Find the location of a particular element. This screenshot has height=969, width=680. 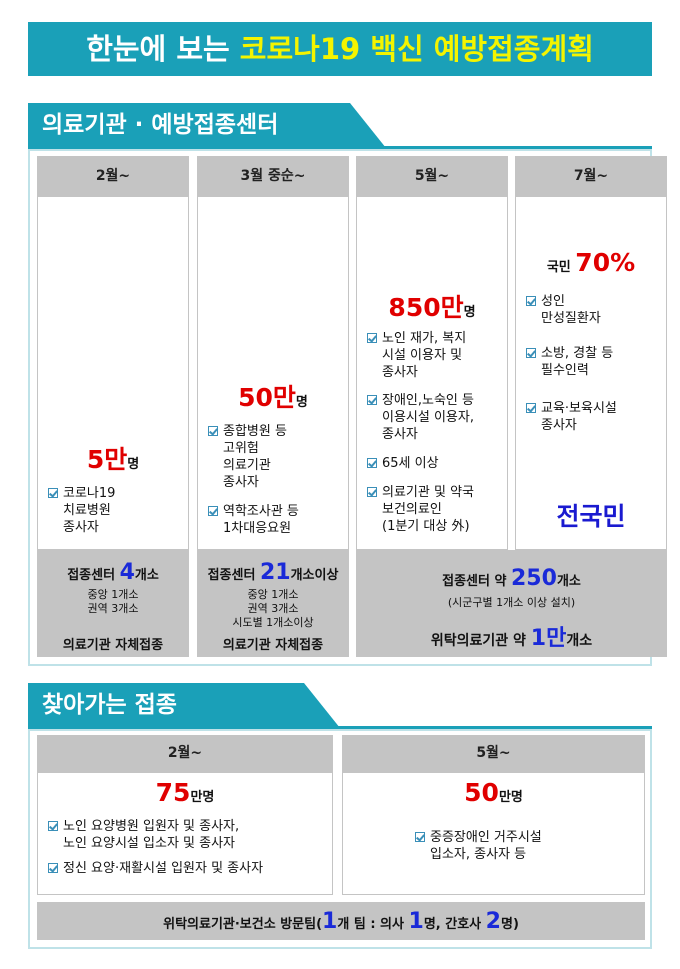

count-part: 50 is located at coordinates (481, 792).